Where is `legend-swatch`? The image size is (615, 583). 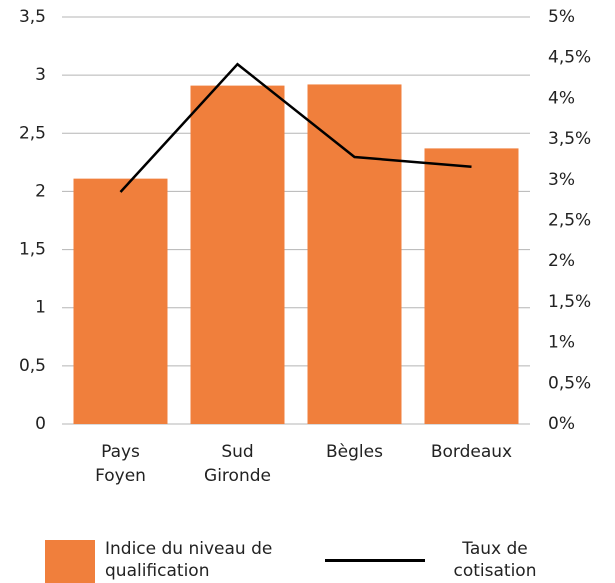
legend-swatch is located at coordinates (70, 561).